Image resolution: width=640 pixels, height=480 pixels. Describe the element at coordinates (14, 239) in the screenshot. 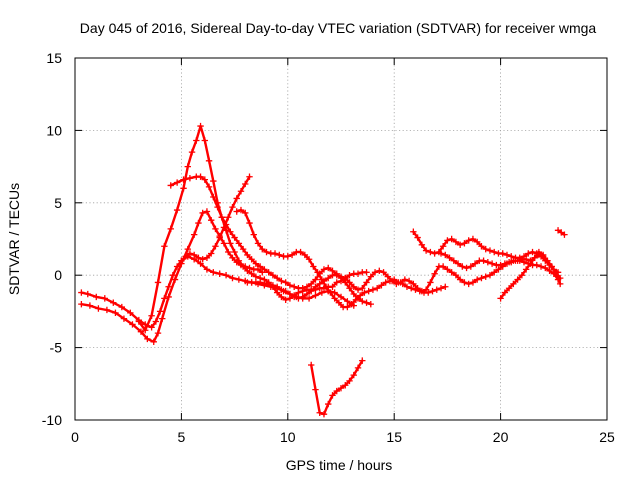

I see `y-axis-label: SDTVAR / TECUs` at that location.